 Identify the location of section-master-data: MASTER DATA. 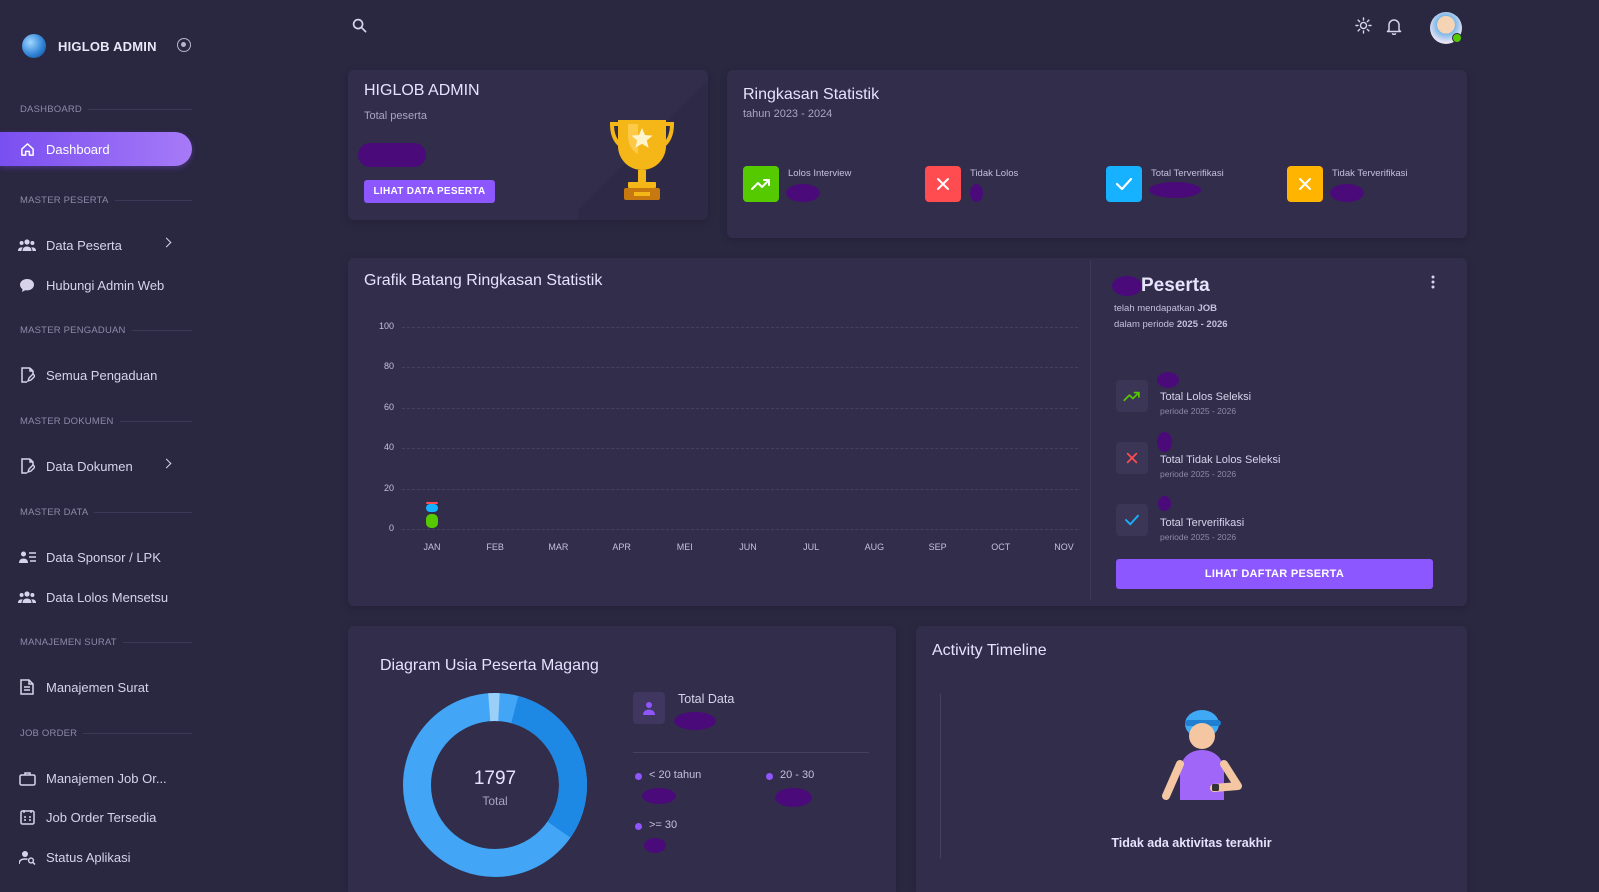
(106, 512).